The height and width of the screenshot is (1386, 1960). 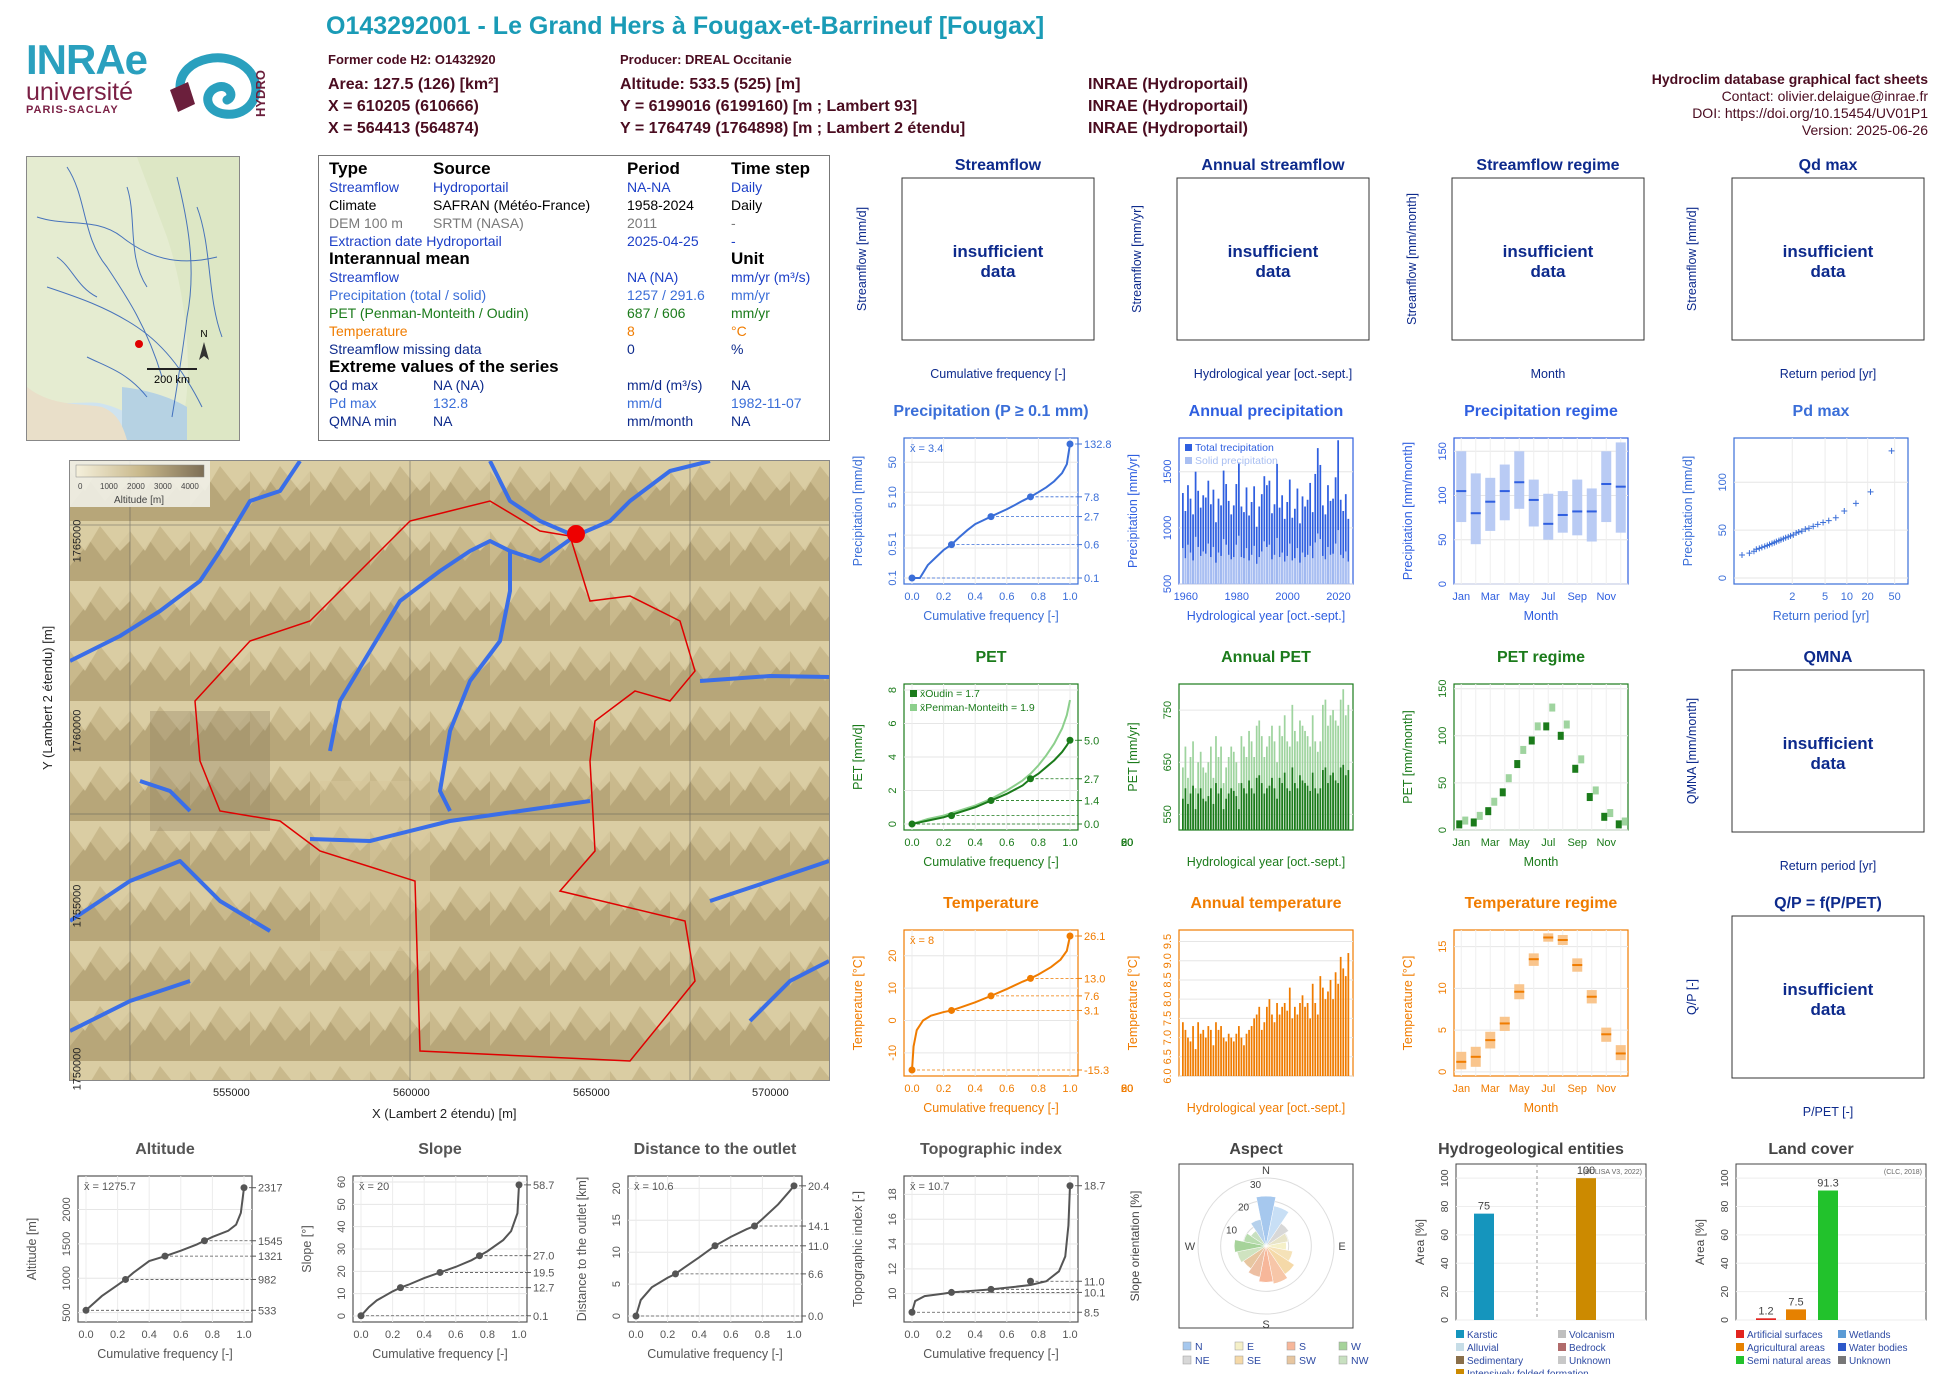 I want to click on x-tick-label: 0.6, so click(x=1006, y=1335).